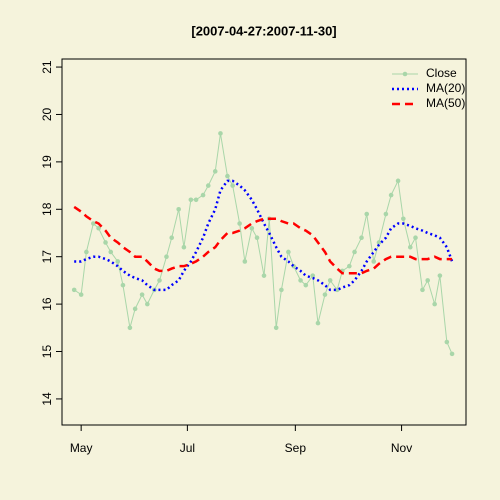 The image size is (500, 500). Describe the element at coordinates (263, 30) in the screenshot. I see `chart-title: [2007-04-27:2007-11-30]` at that location.